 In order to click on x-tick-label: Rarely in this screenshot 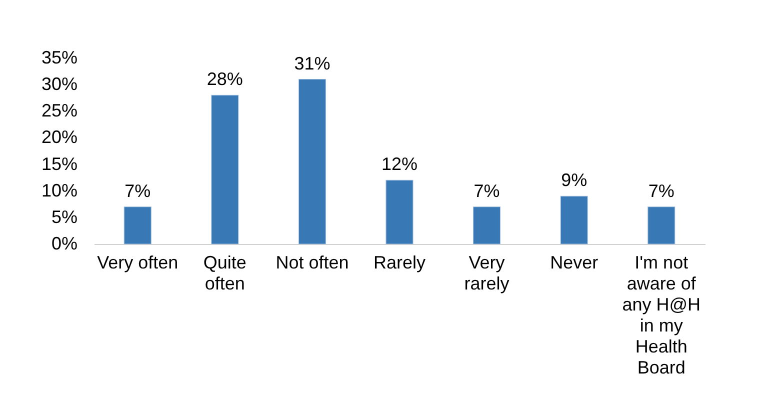, I will do `click(399, 262)`.